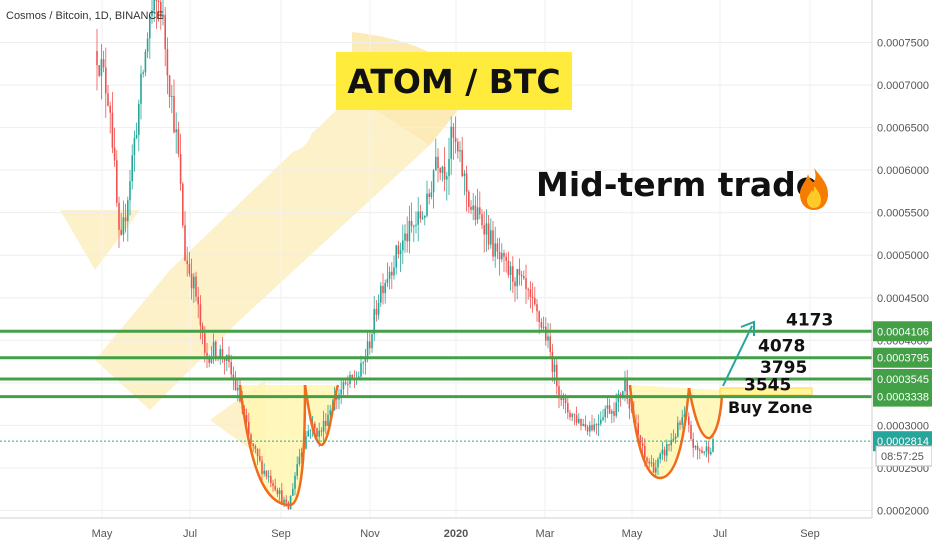 This screenshot has height=550, width=932. I want to click on y-tick-label: 0.0005000, so click(903, 256).